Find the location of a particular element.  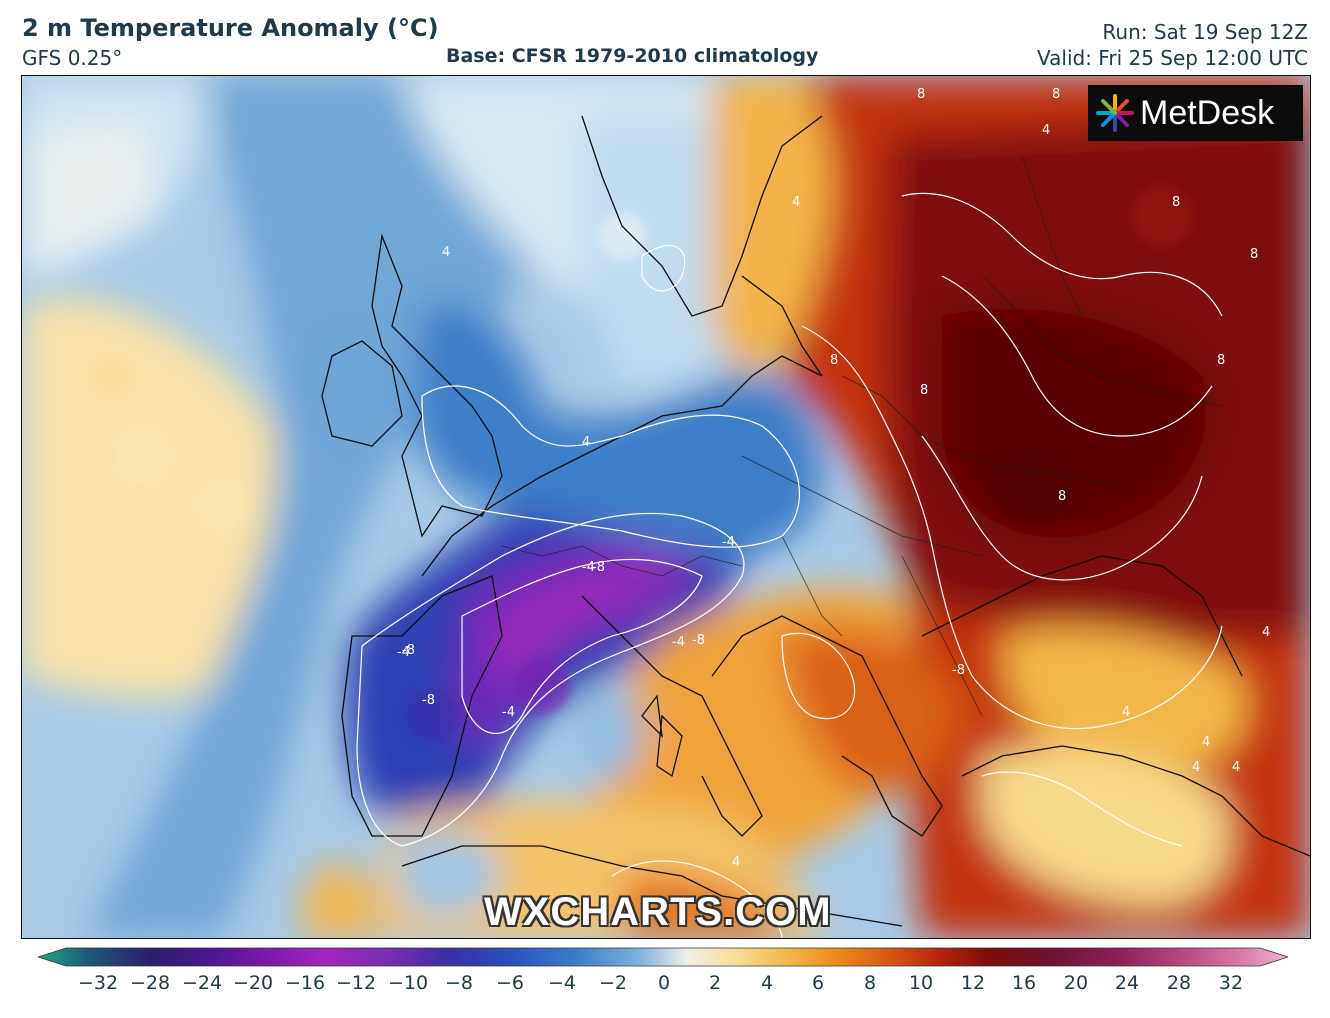

metdesk-brand: MetDesk is located at coordinates (1195, 113).